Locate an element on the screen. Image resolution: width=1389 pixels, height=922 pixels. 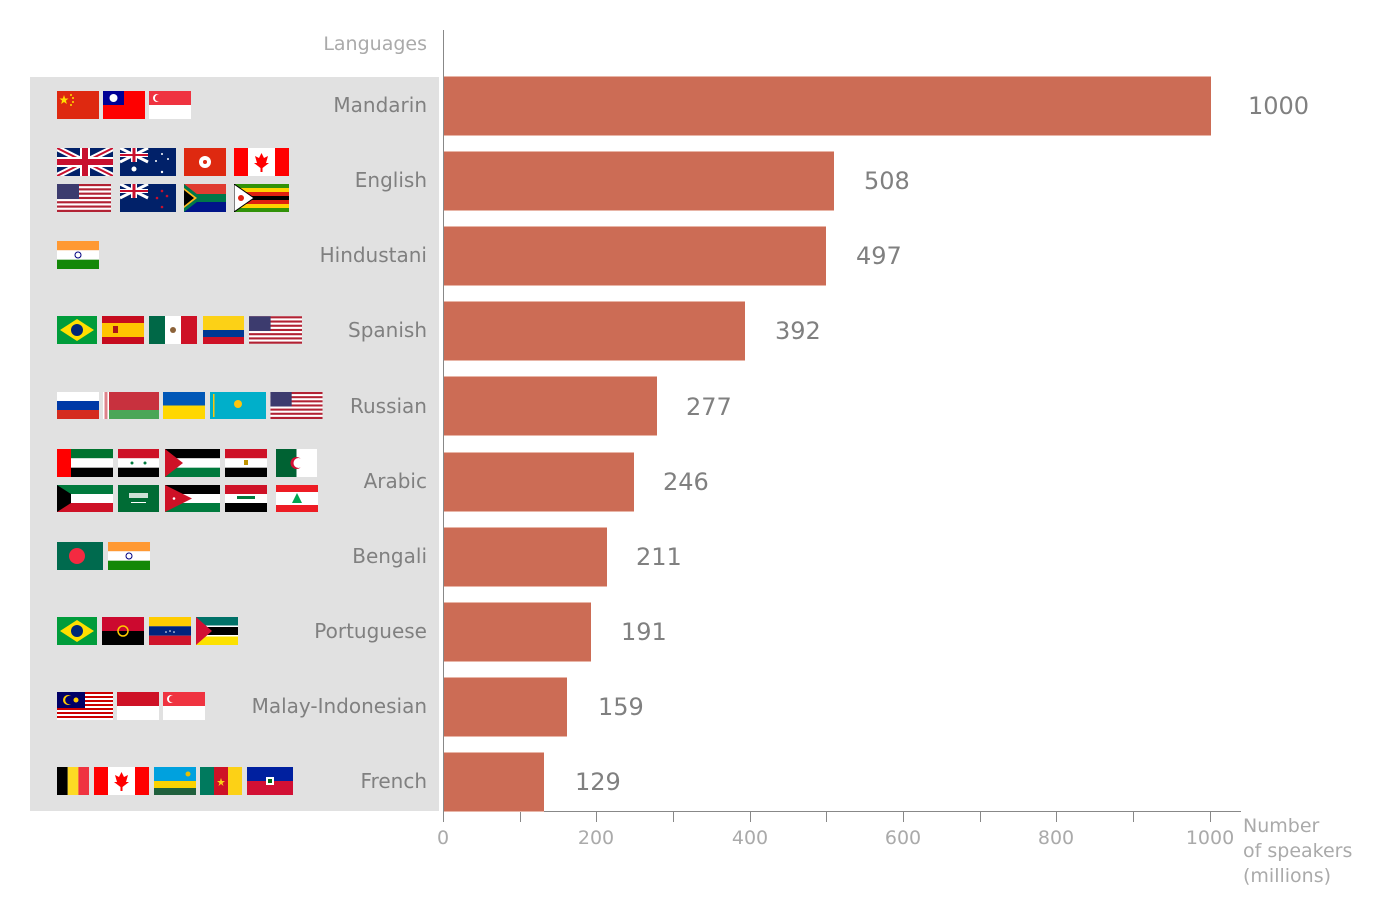
x-axis-title: Number of speakers (millions) is located at coordinates (1297, 851).